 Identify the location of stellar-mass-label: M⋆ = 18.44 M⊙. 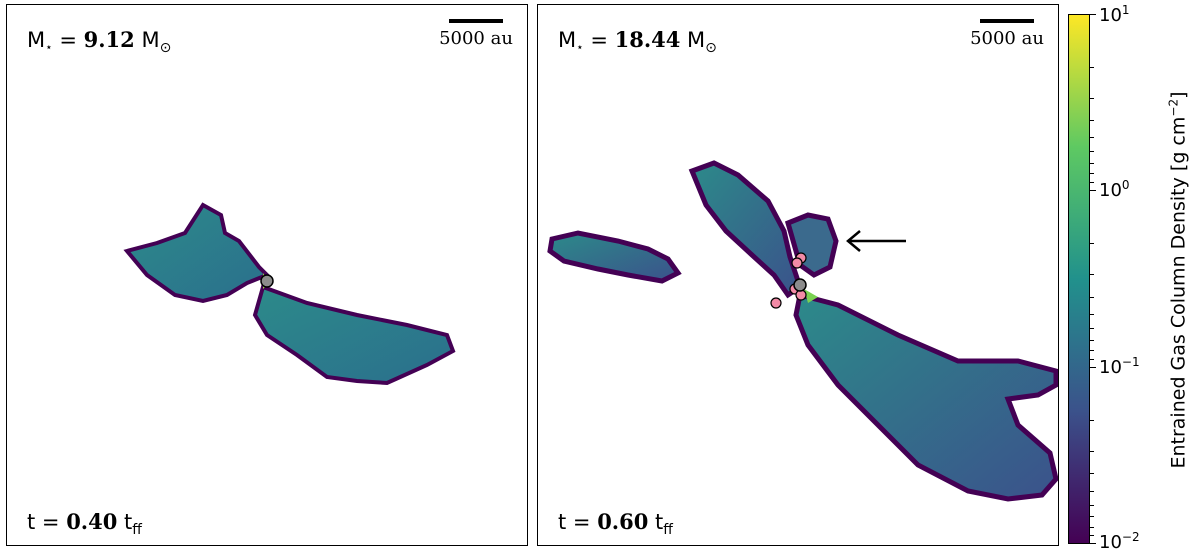
(637, 41).